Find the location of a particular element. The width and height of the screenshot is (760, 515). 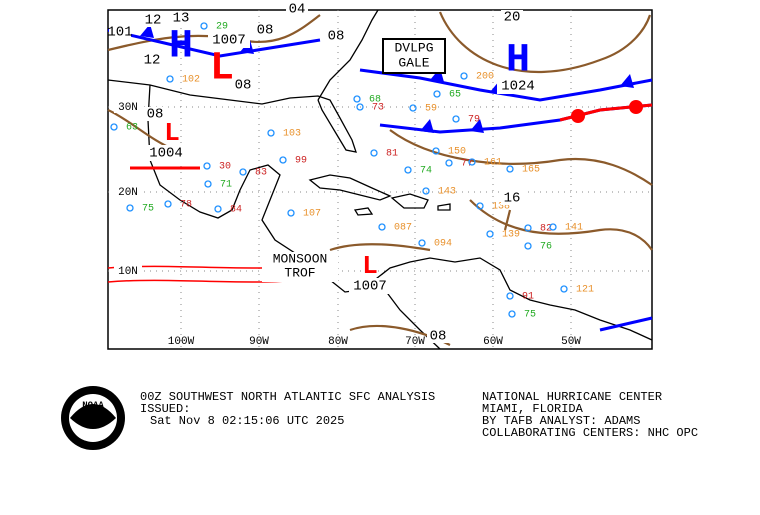

jamaica is located at coordinates (363, 211).